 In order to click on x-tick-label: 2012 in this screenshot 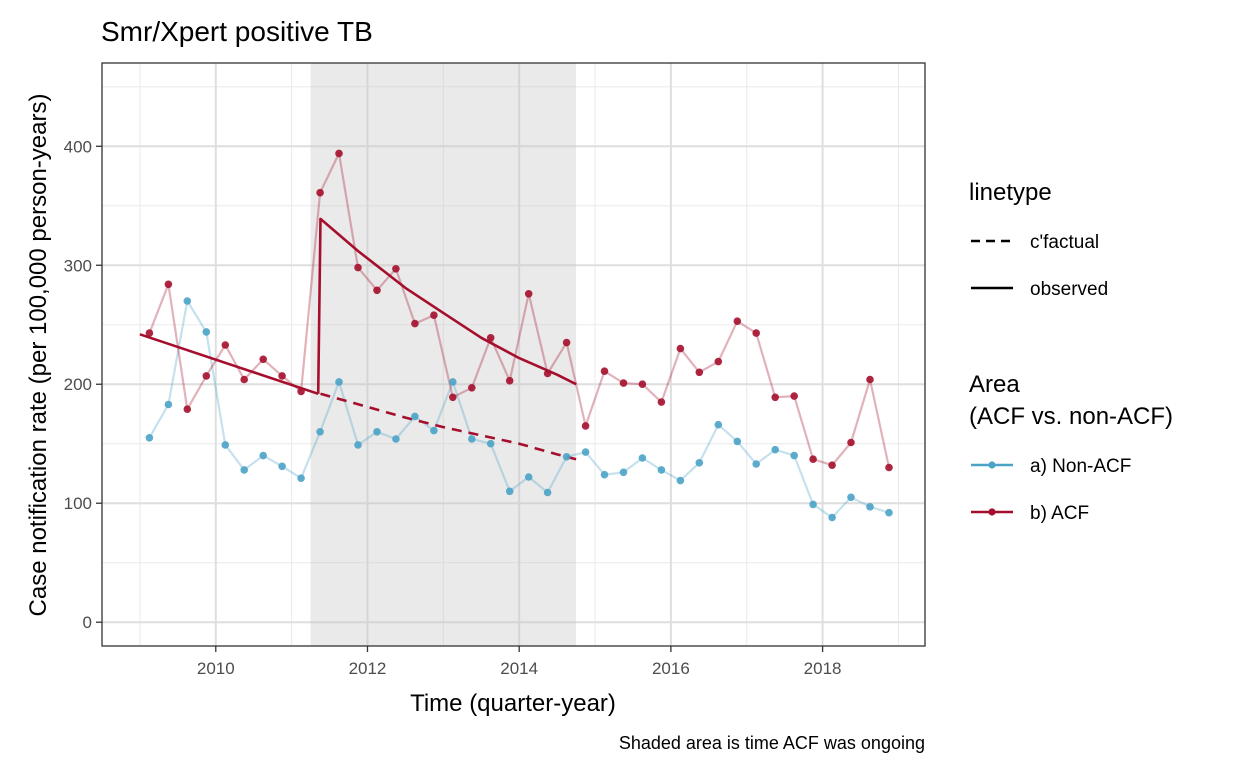, I will do `click(368, 668)`.